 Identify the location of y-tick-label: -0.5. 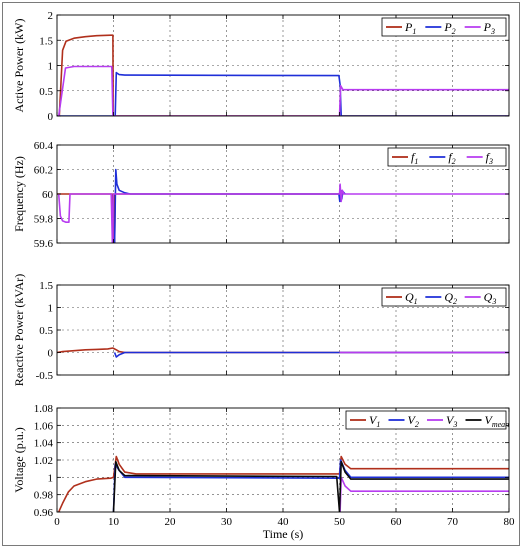
(45, 376).